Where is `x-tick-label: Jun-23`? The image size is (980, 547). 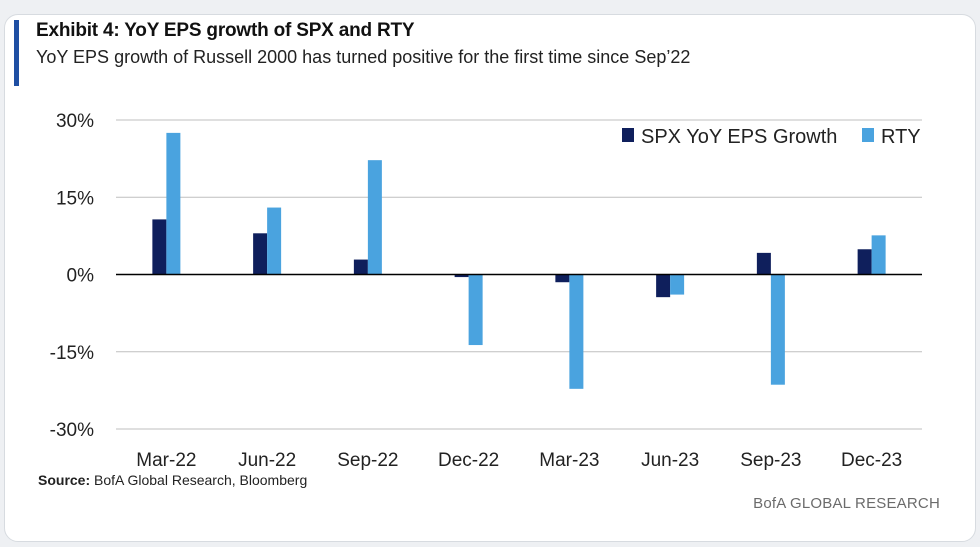 x-tick-label: Jun-23 is located at coordinates (670, 460).